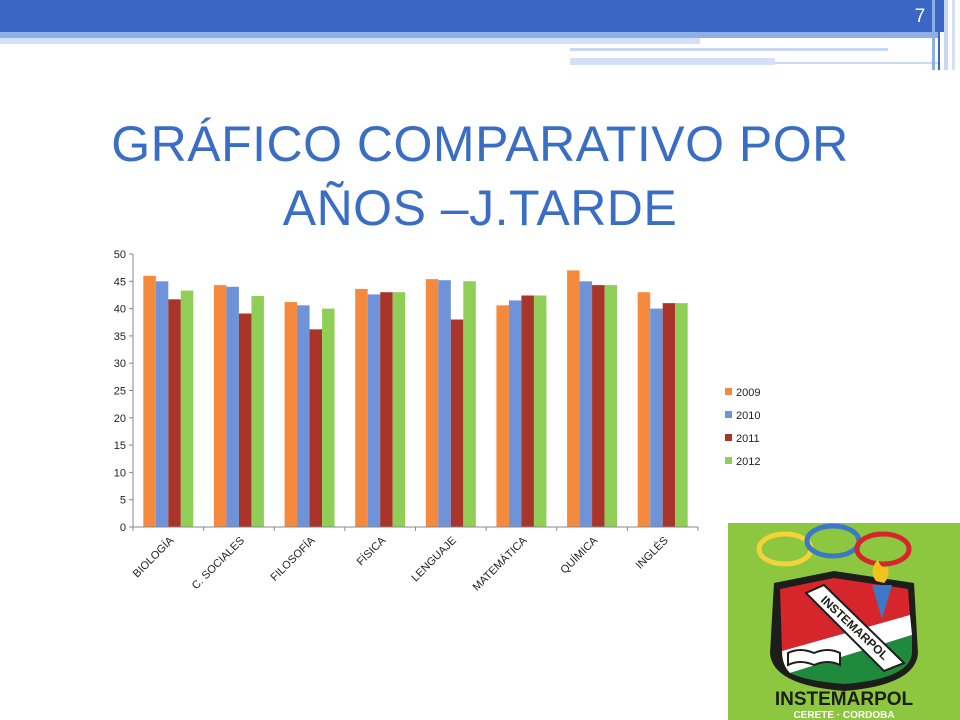 The height and width of the screenshot is (720, 960). I want to click on y-tick-label: 50, so click(120, 255).